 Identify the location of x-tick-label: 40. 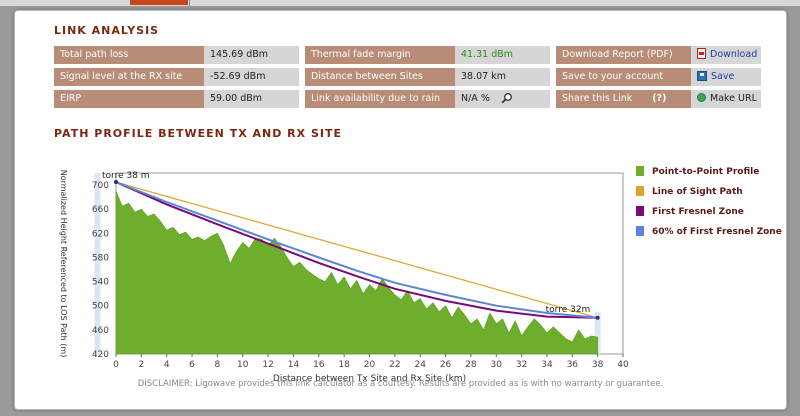
(623, 365).